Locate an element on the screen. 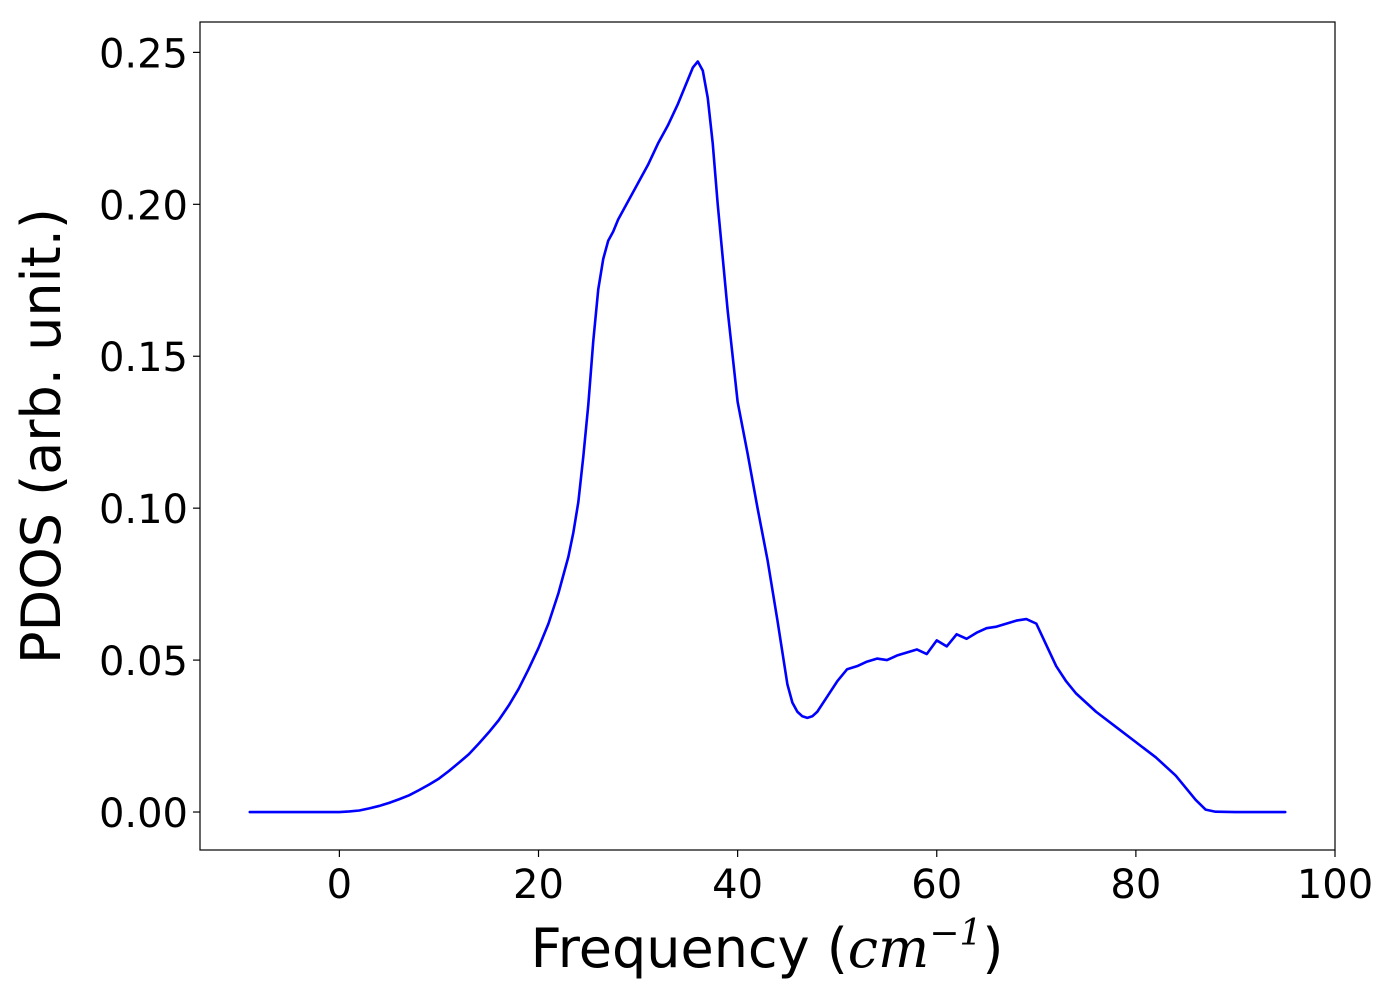  y-tick-label: 0.00 is located at coordinates (143, 814).